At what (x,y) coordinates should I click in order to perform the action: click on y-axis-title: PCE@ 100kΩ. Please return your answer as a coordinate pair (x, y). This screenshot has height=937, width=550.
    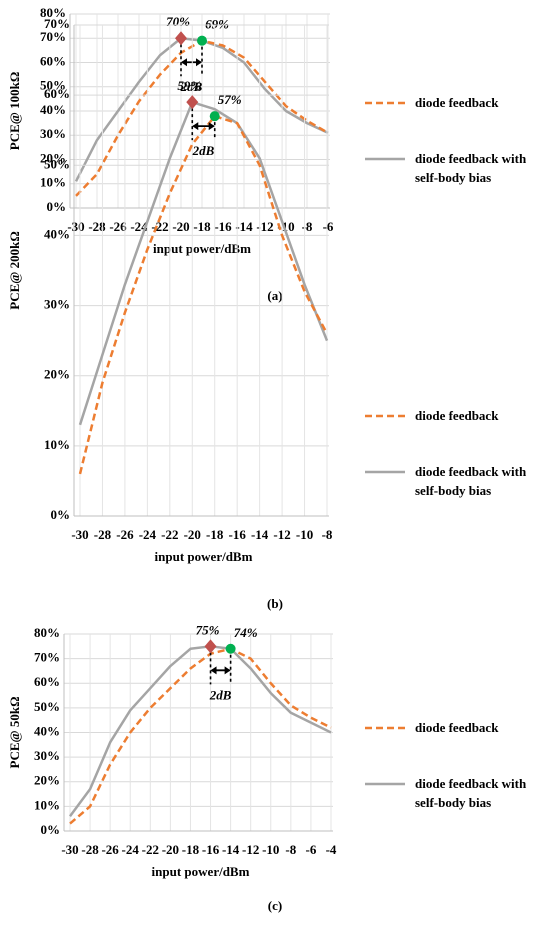
    Looking at the image, I should click on (14, 111).